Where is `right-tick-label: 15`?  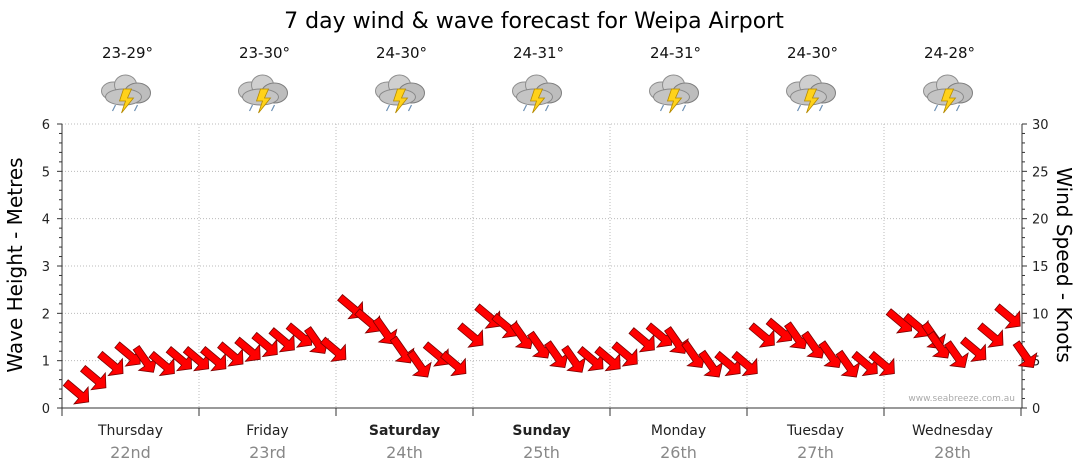 right-tick-label: 15 is located at coordinates (1040, 267).